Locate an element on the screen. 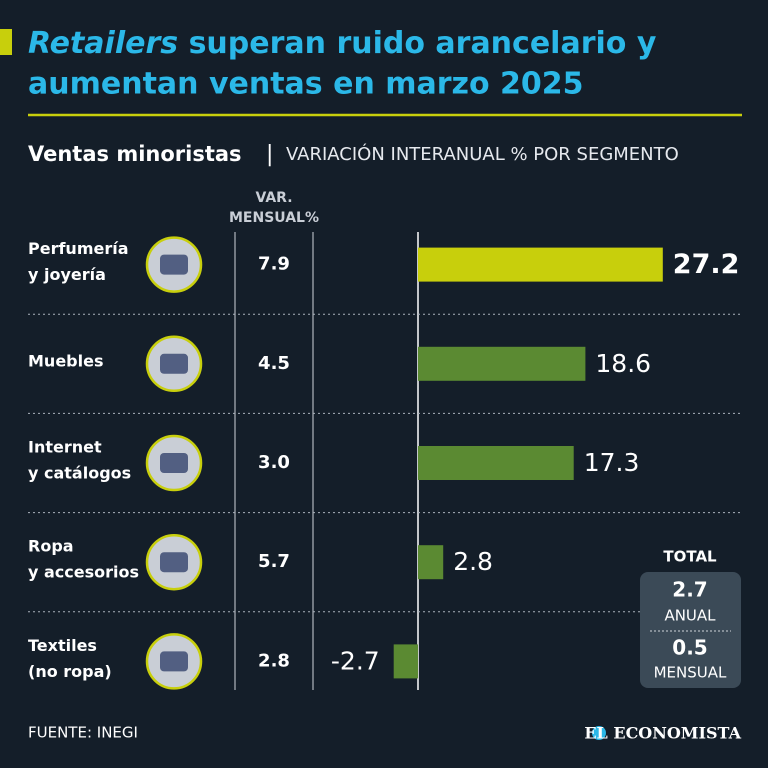  category-label: Ropa is located at coordinates (51, 546).